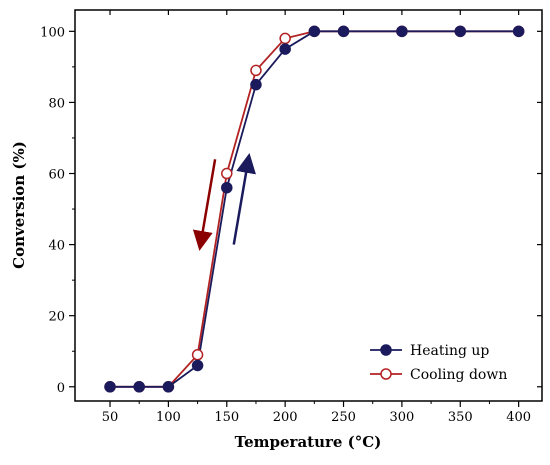 The image size is (550, 465). Describe the element at coordinates (19, 205) in the screenshot. I see `y-axis-title: Conversion (%)` at that location.